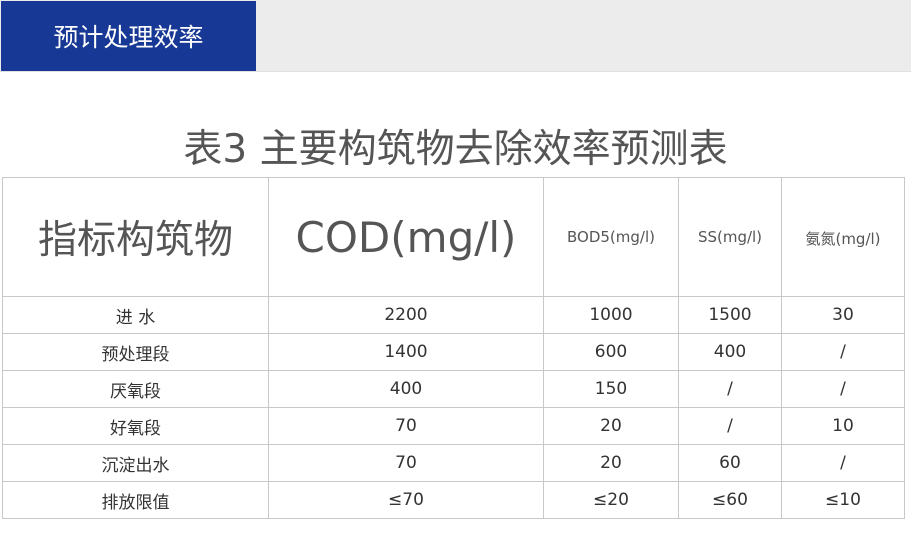 The width and height of the screenshot is (911, 533). I want to click on table-cell: 沉淀出水, so click(135, 463).